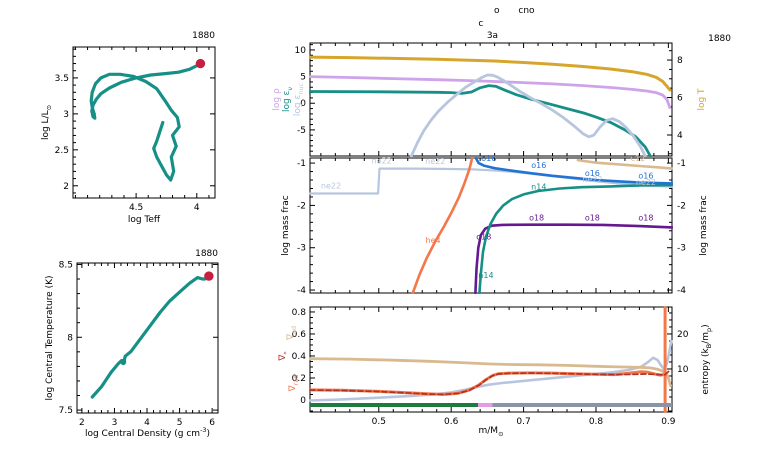 The height and width of the screenshot is (460, 766). I want to click on isotope-label-he4: he4, so click(433, 240).